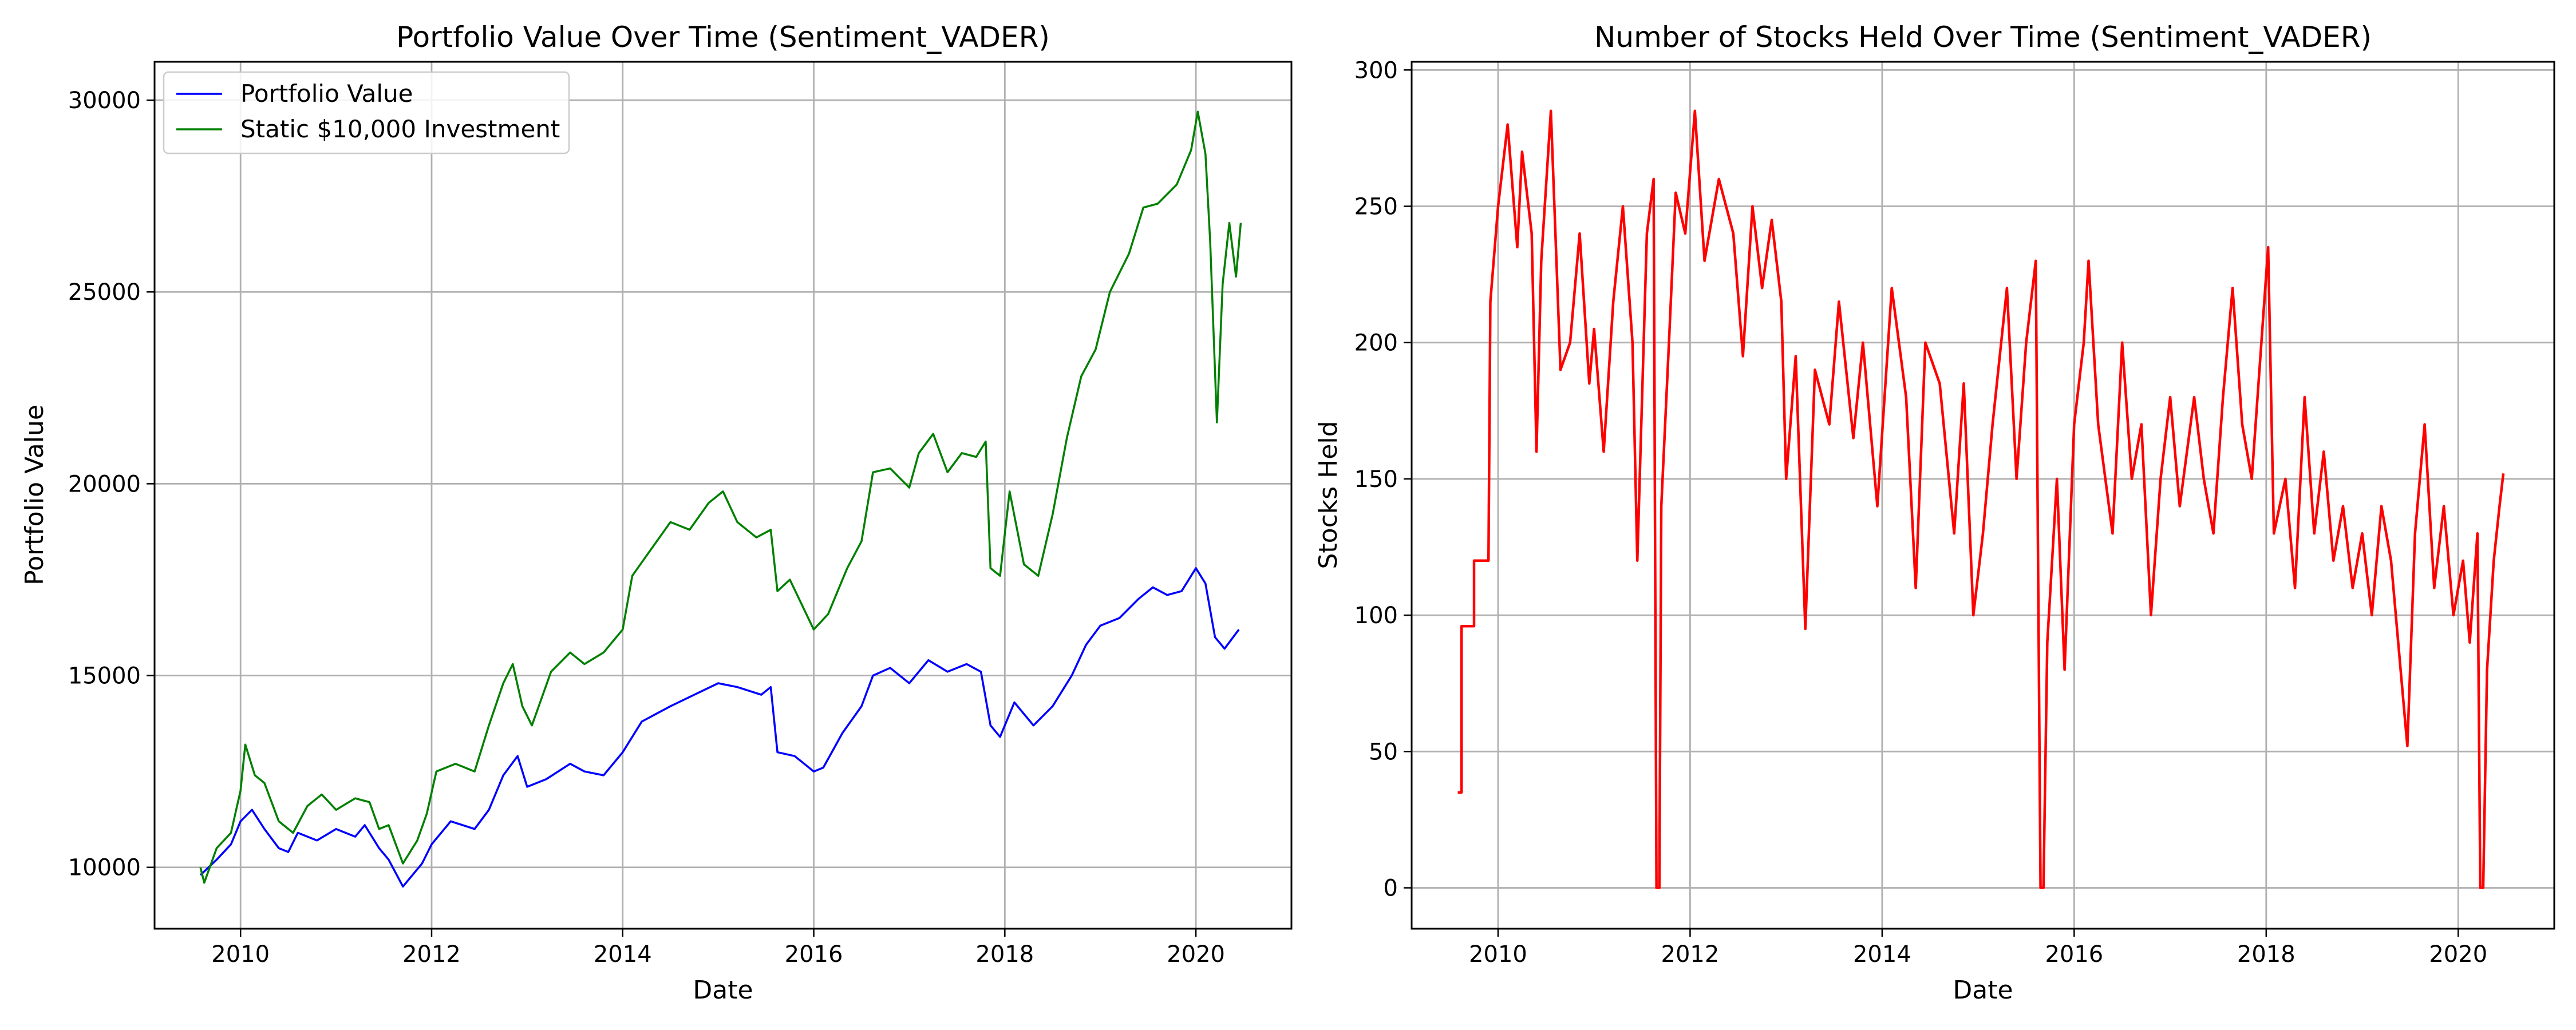  I want to click on portfolio-ytick-label-20000: 20000, so click(104, 484).